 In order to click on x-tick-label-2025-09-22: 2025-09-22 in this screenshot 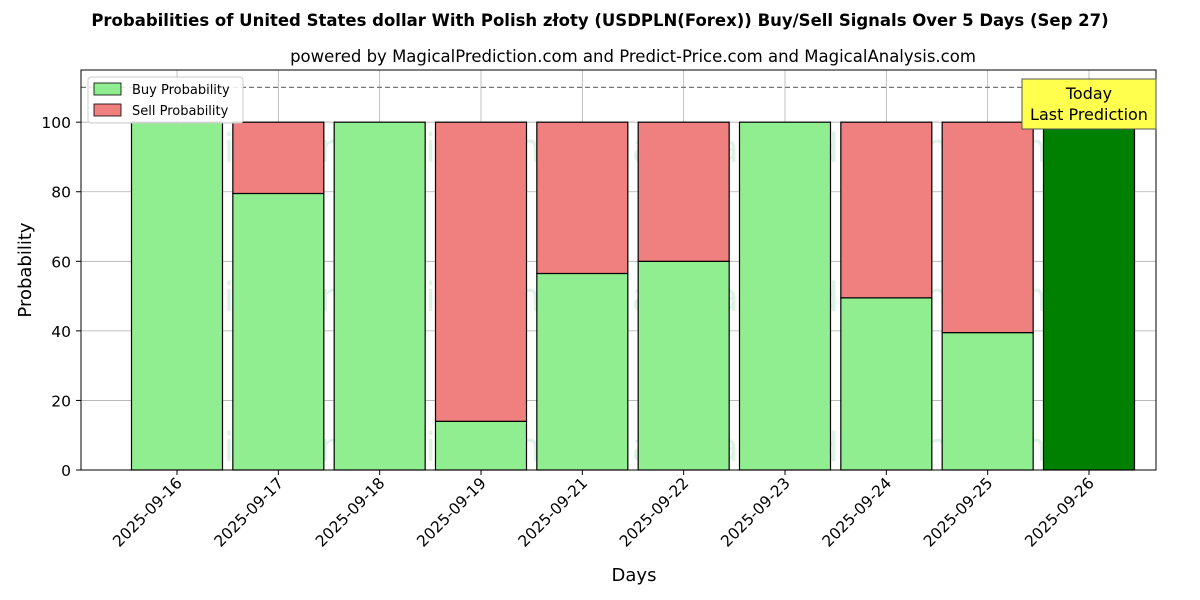, I will do `click(654, 512)`.